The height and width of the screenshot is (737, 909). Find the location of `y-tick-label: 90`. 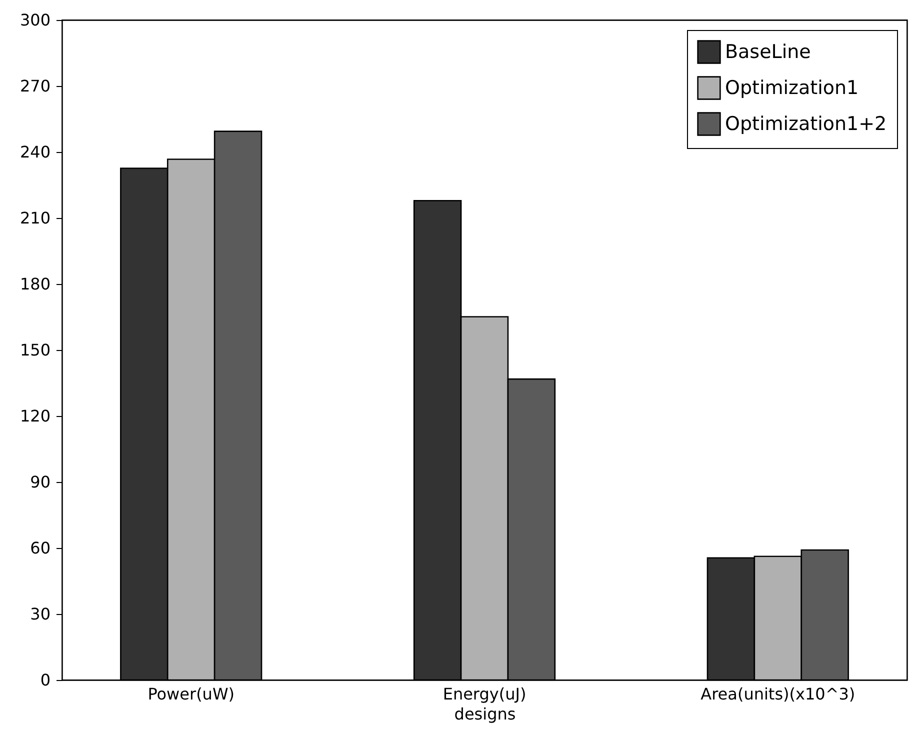

y-tick-label: 90 is located at coordinates (40, 482).